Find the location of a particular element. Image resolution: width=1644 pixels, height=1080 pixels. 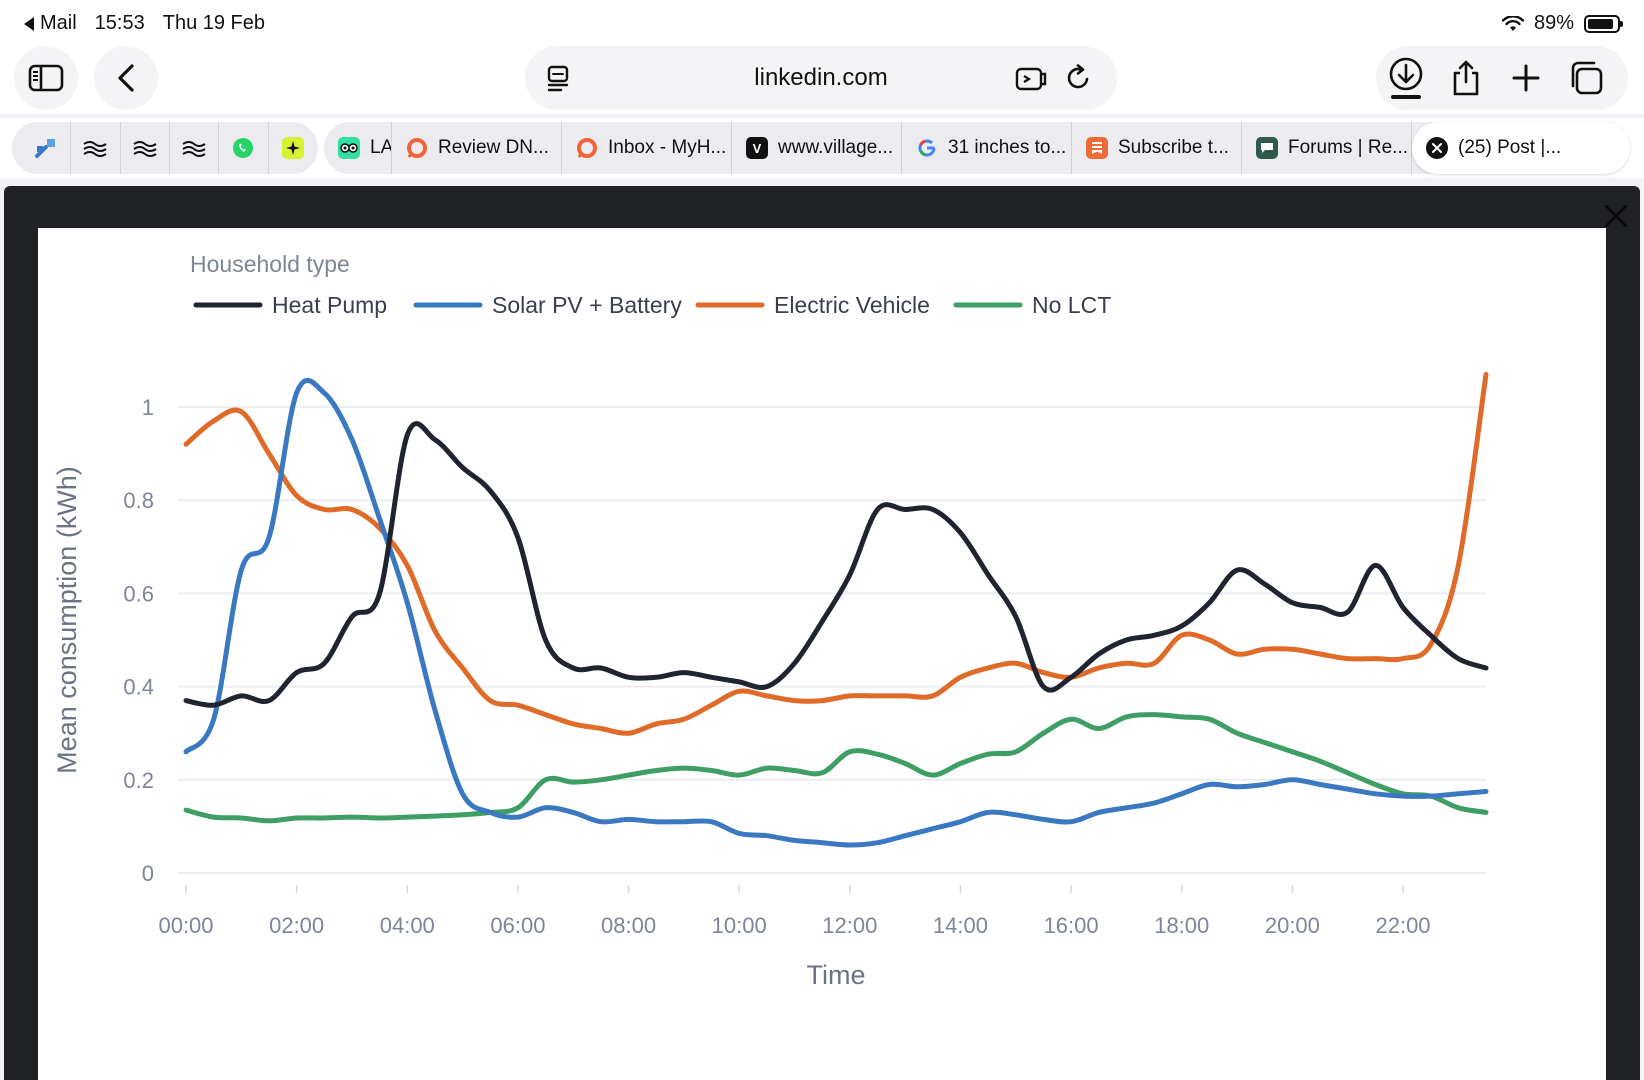

pinned-tabs is located at coordinates (165, 148).